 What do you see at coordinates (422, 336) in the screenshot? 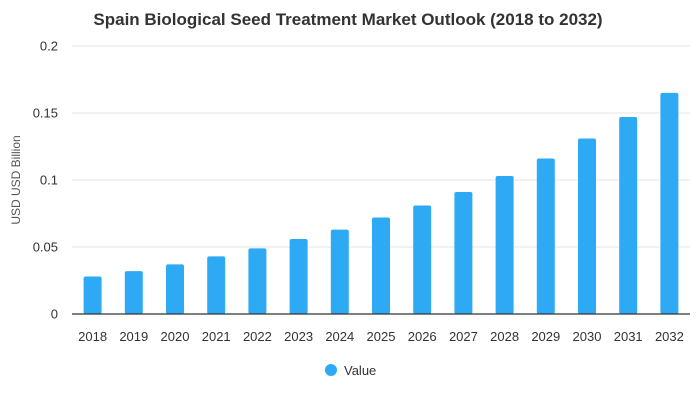
I see `x-tick-label: 2026` at bounding box center [422, 336].